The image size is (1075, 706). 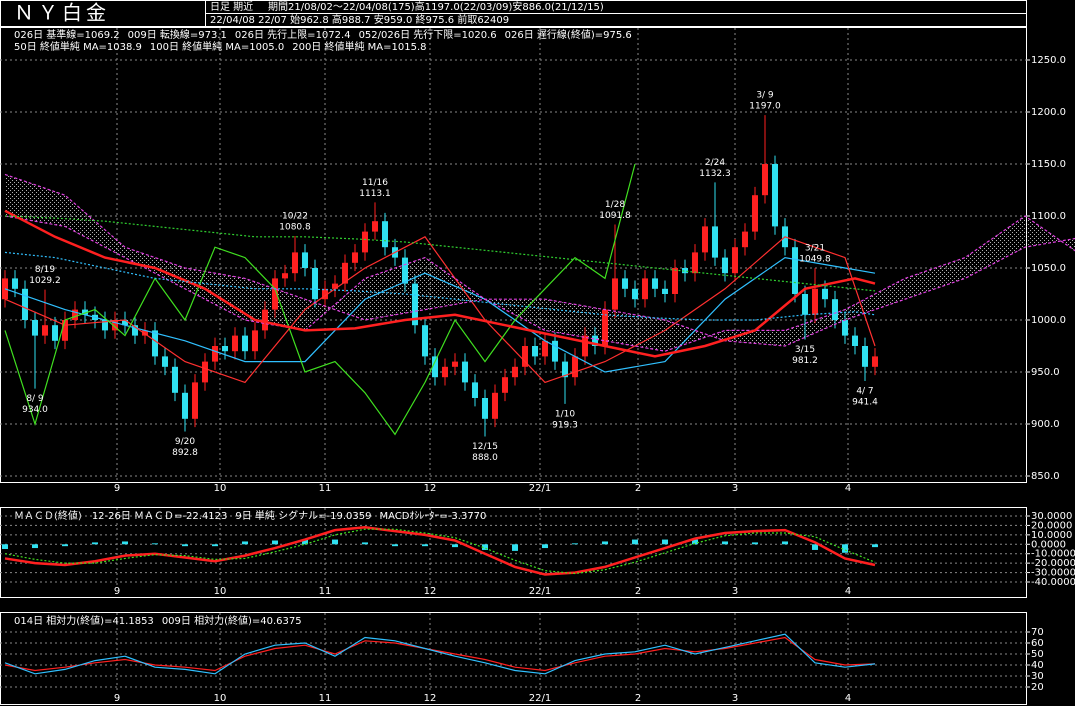 What do you see at coordinates (540, 591) in the screenshot?
I see `x-tick-label: 22/1` at bounding box center [540, 591].